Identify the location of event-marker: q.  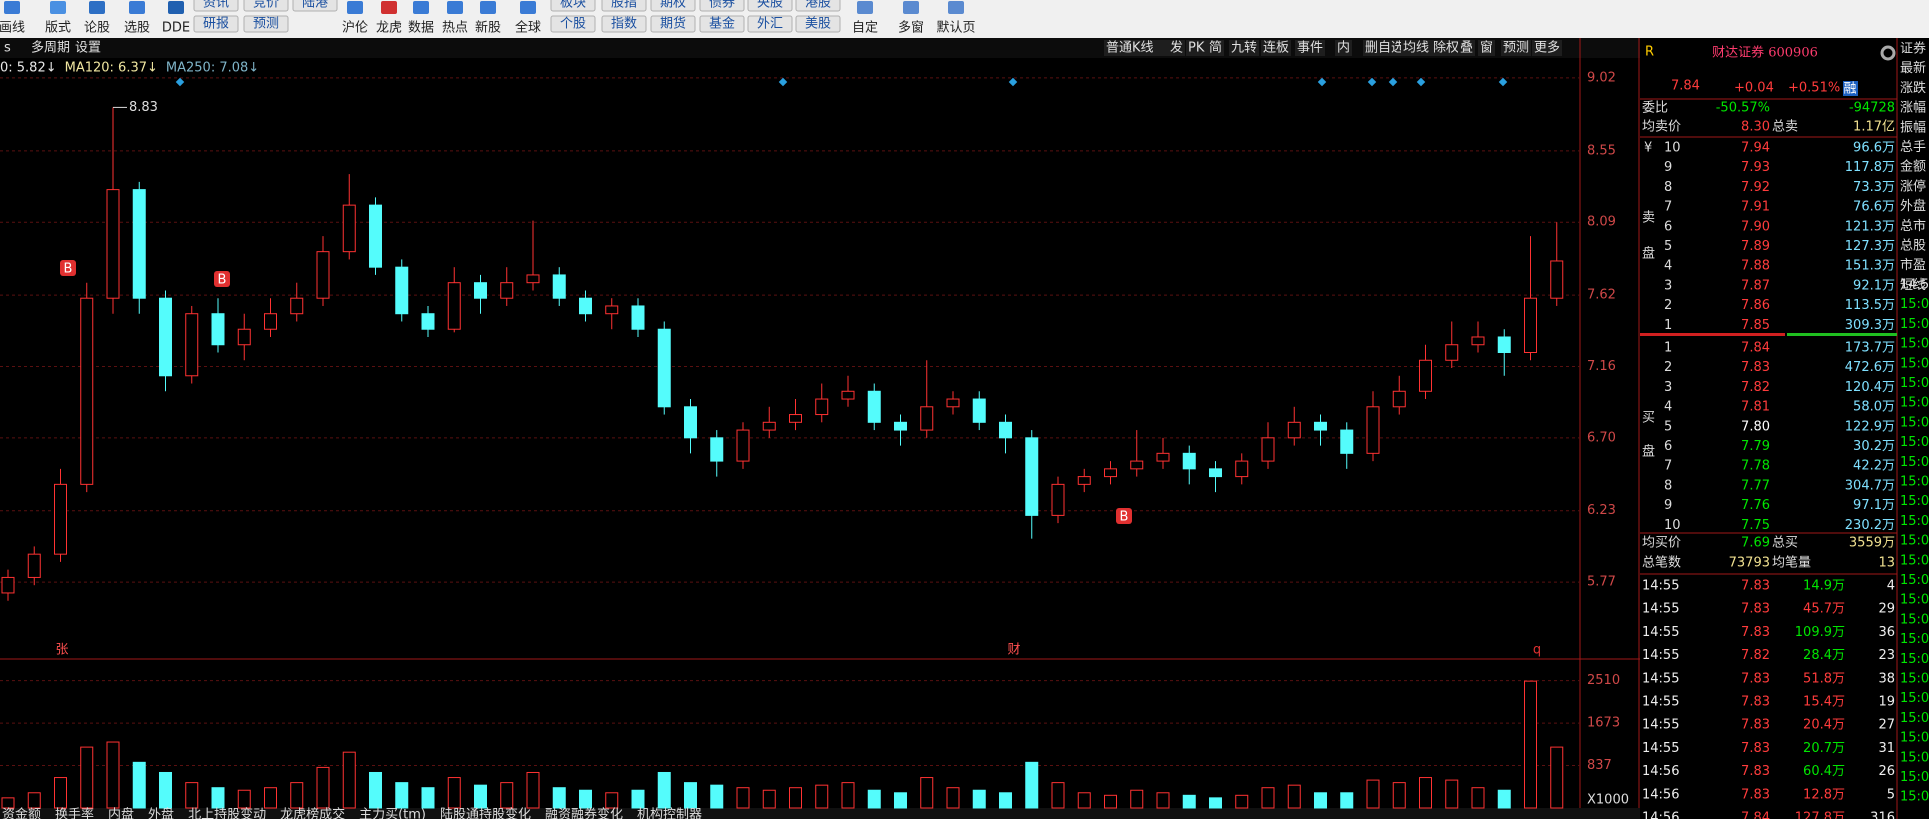
(1537, 650).